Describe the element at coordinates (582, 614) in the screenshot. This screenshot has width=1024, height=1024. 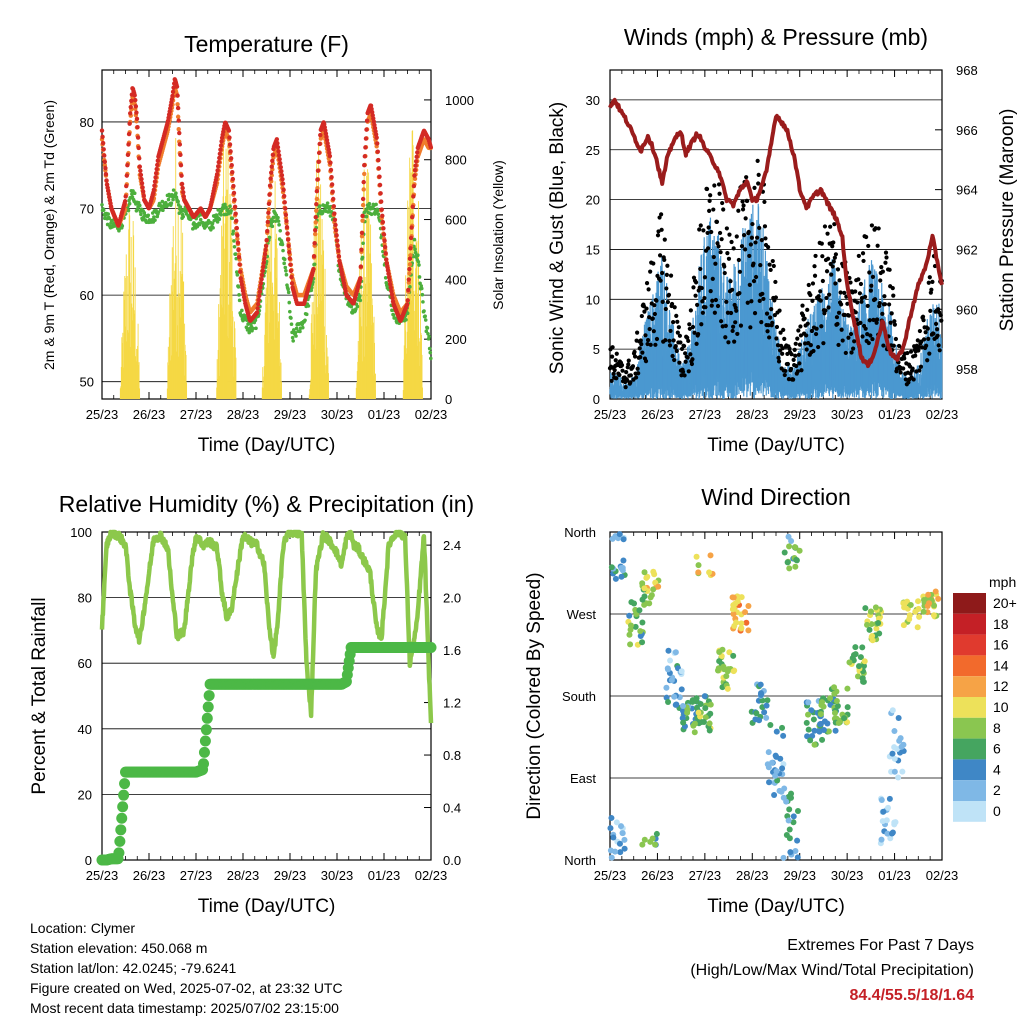
I see `direction-ytick-label: West` at that location.